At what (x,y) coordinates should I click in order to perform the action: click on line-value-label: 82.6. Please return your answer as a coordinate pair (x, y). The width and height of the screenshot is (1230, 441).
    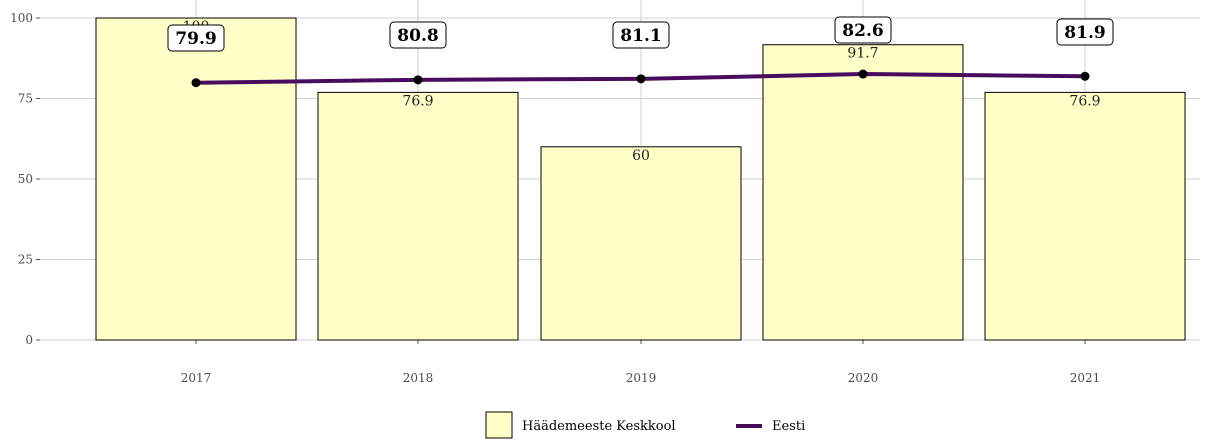
    Looking at the image, I should click on (863, 30).